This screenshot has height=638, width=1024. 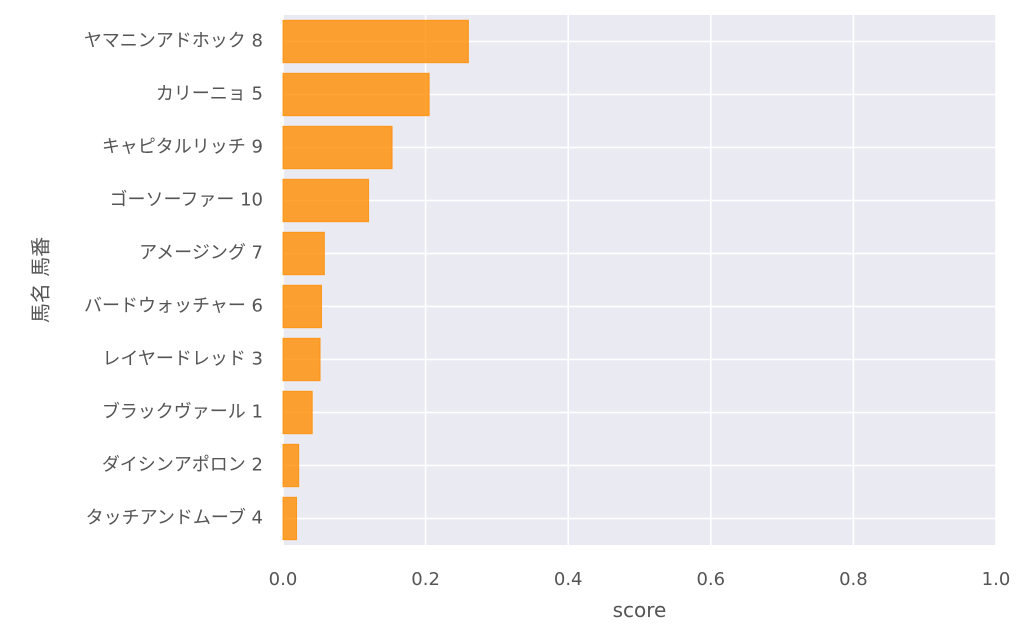 I want to click on x-axis-title: score, so click(x=640, y=610).